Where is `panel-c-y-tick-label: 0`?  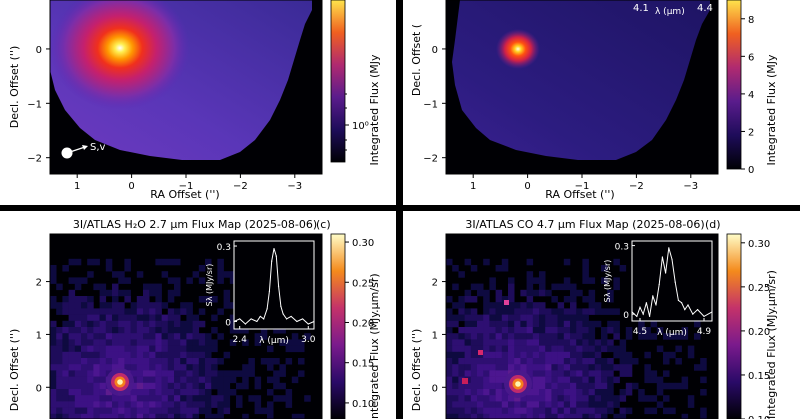 panel-c-y-tick-label: 0 is located at coordinates (39, 388).